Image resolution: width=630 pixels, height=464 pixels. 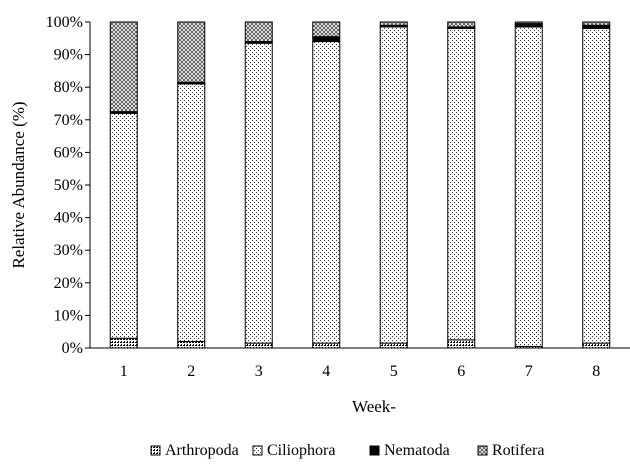 I want to click on legend-swatch-rotifera, so click(x=482, y=450).